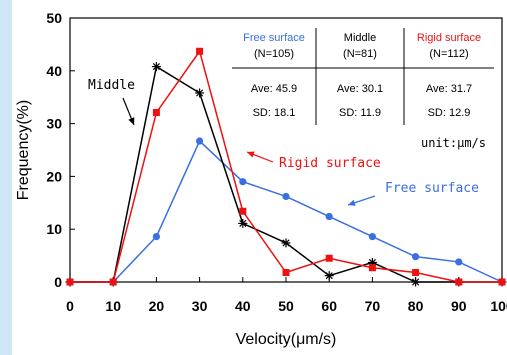  What do you see at coordinates (459, 306) in the screenshot?
I see `x-tick-label: 90` at bounding box center [459, 306].